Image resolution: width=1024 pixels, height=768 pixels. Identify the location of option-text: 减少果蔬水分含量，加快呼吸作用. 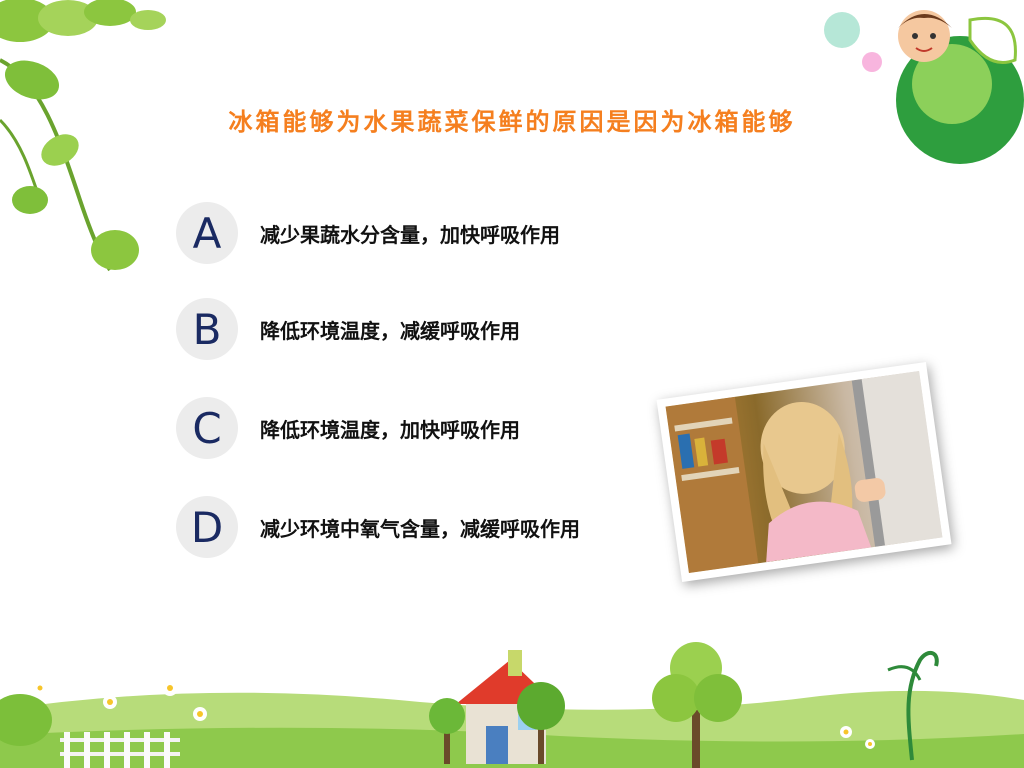
(410, 234).